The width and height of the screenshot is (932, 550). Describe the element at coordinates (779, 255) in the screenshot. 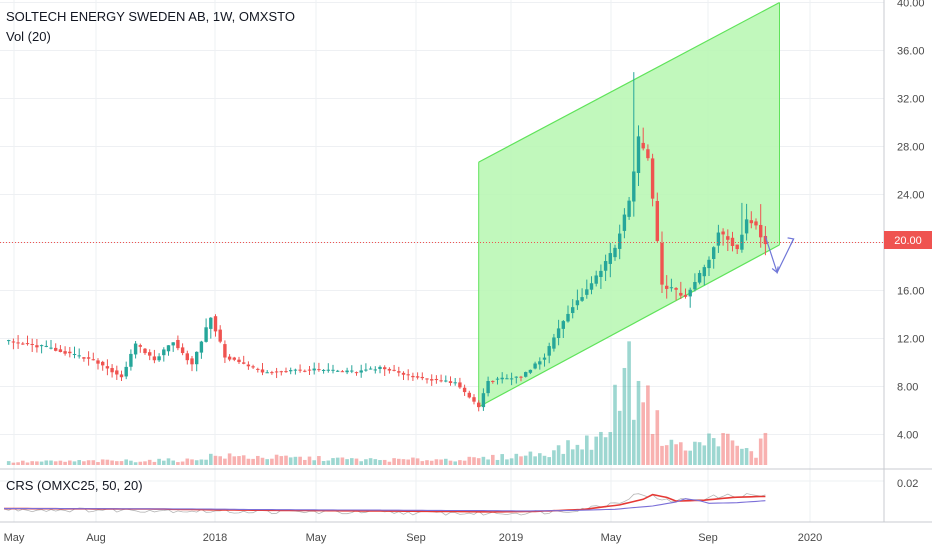

I see `forecast-arrows` at that location.